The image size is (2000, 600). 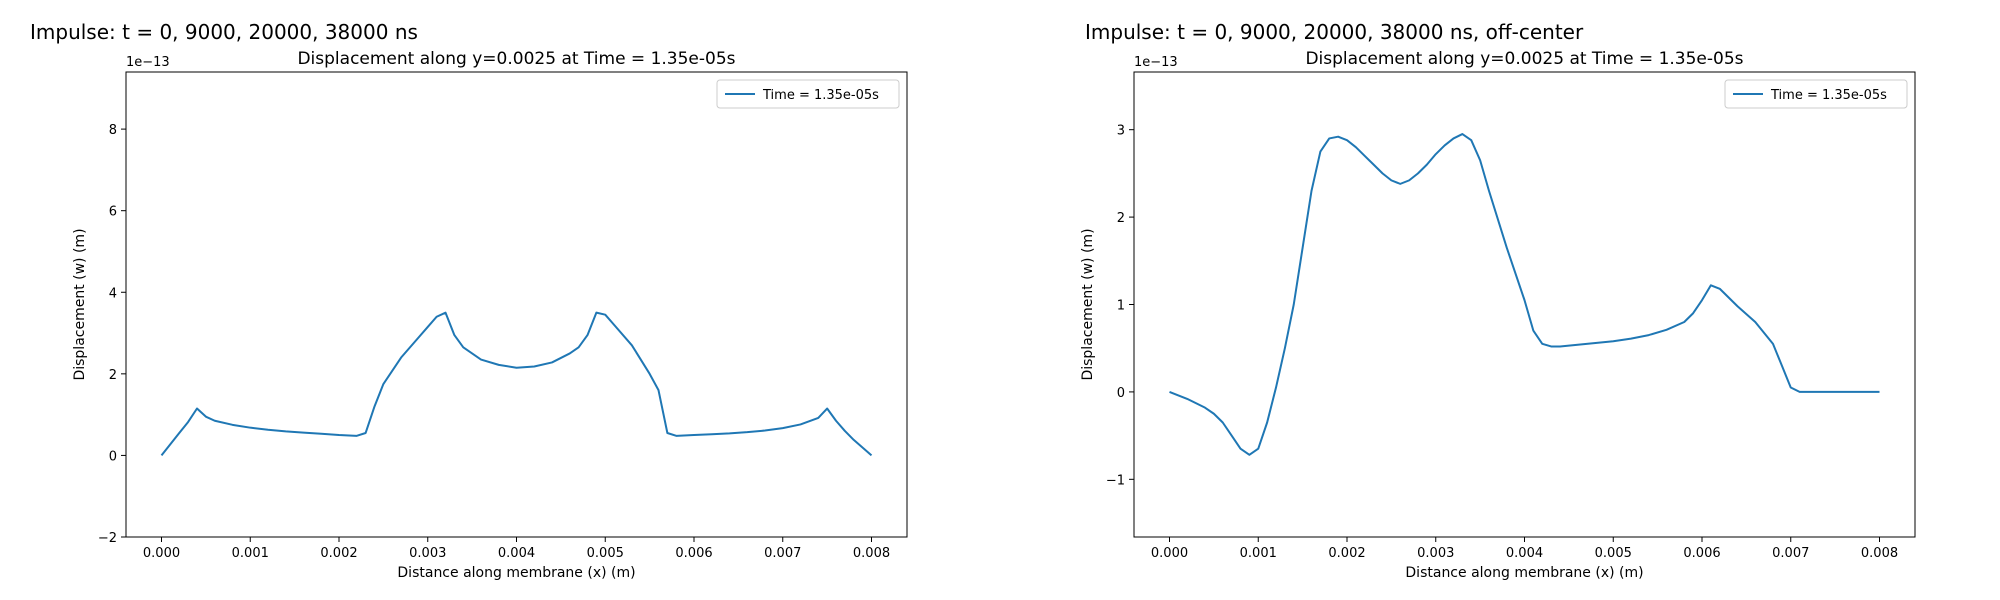 What do you see at coordinates (113, 130) in the screenshot?
I see `y-tick-label: 8` at bounding box center [113, 130].